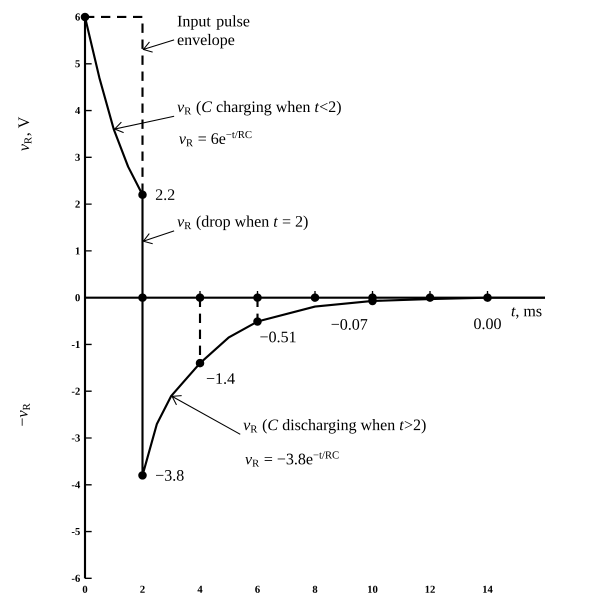 This screenshot has width=603, height=605. What do you see at coordinates (77, 110) in the screenshot?
I see `y-tick-label: 4` at bounding box center [77, 110].